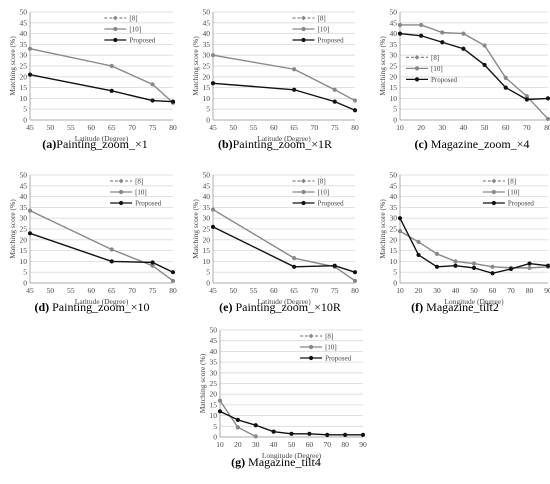 This screenshot has width=550, height=484. Describe the element at coordinates (335, 290) in the screenshot. I see `x-tick-label: 75` at that location.